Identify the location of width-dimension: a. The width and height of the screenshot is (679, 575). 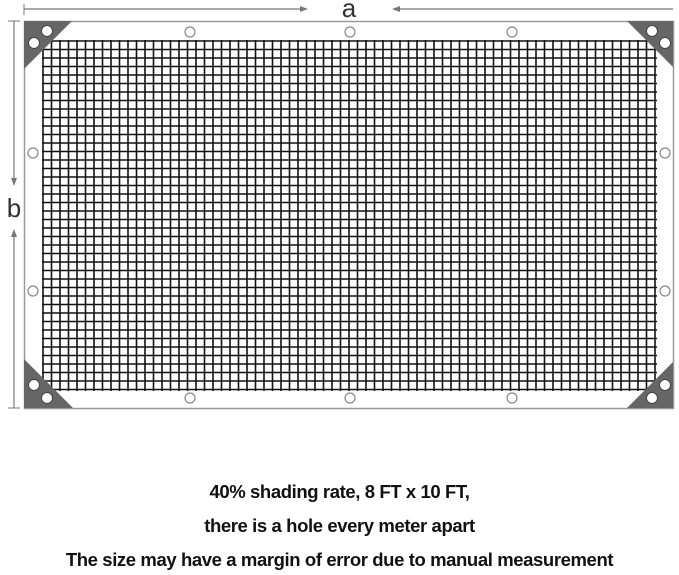
(348, 11).